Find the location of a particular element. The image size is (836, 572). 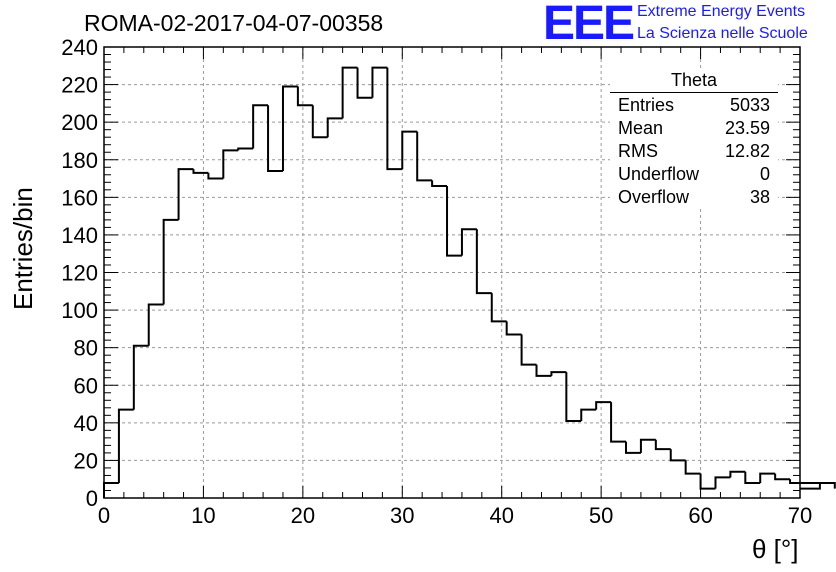

y-tick-label: 80 is located at coordinates (86, 348).